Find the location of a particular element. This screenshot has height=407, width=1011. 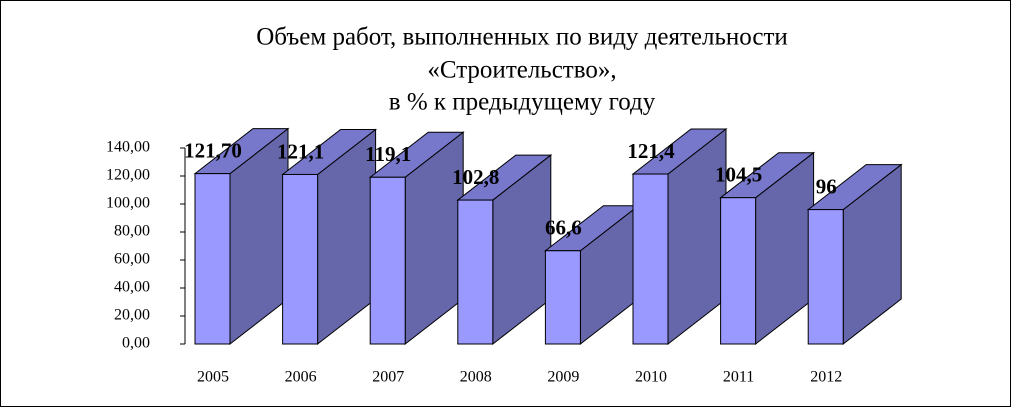

chart-title: в % к предыдущему году is located at coordinates (522, 102).